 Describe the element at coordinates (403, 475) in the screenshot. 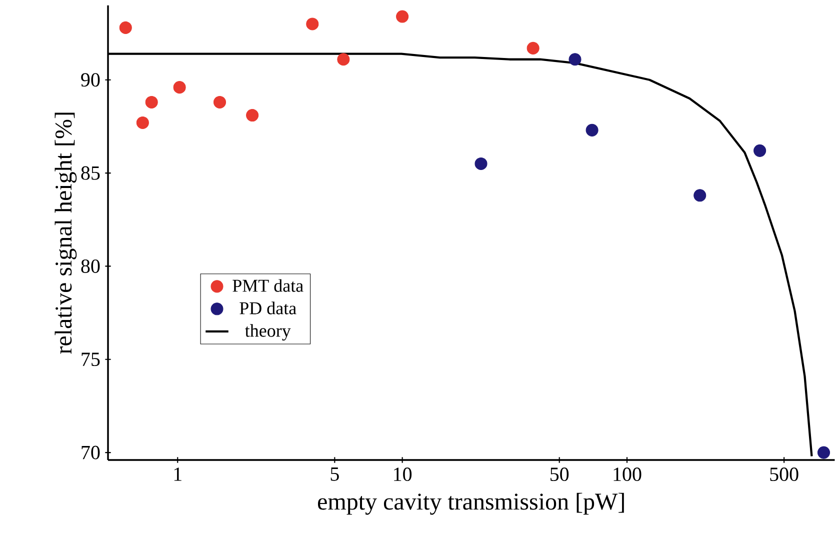

I see `x-tick-label: 10` at that location.